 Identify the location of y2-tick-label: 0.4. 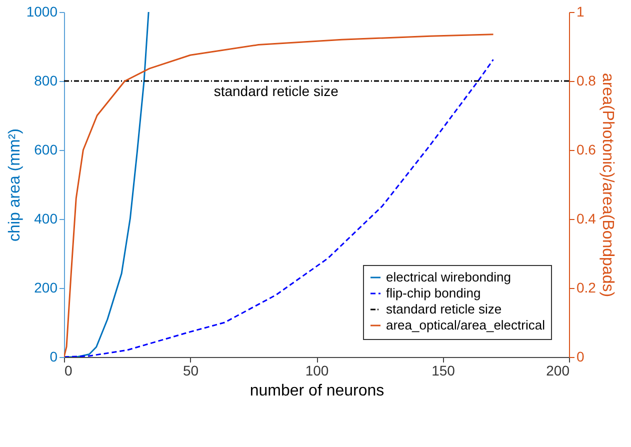
(586, 218).